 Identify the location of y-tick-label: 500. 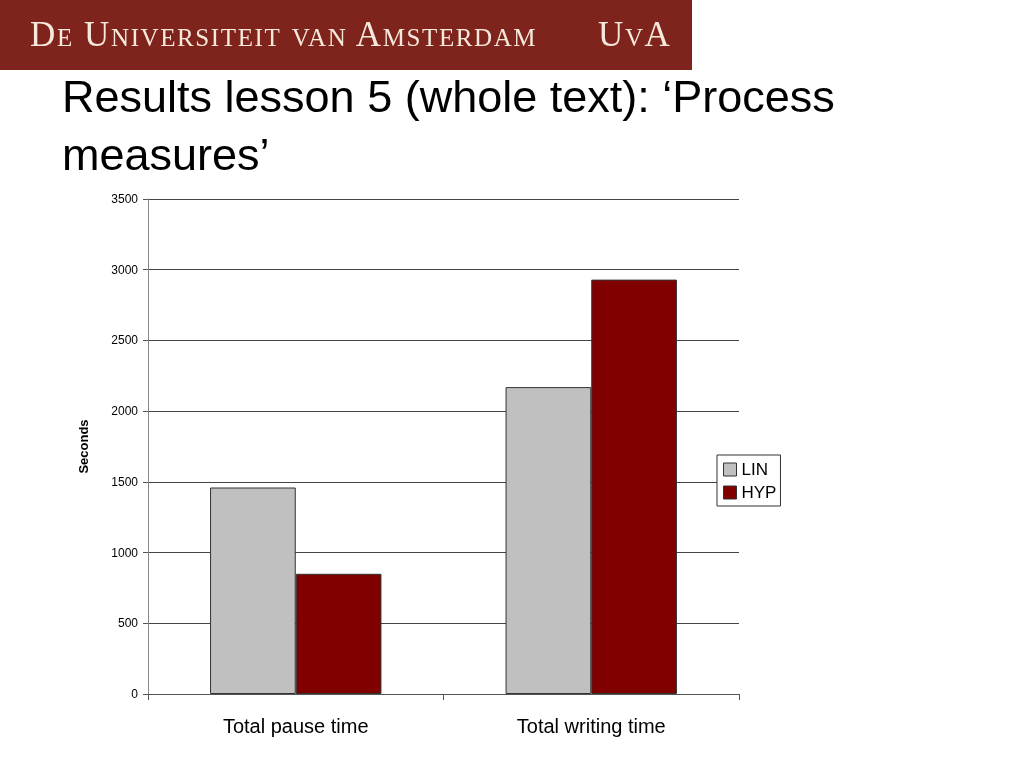
(128, 623).